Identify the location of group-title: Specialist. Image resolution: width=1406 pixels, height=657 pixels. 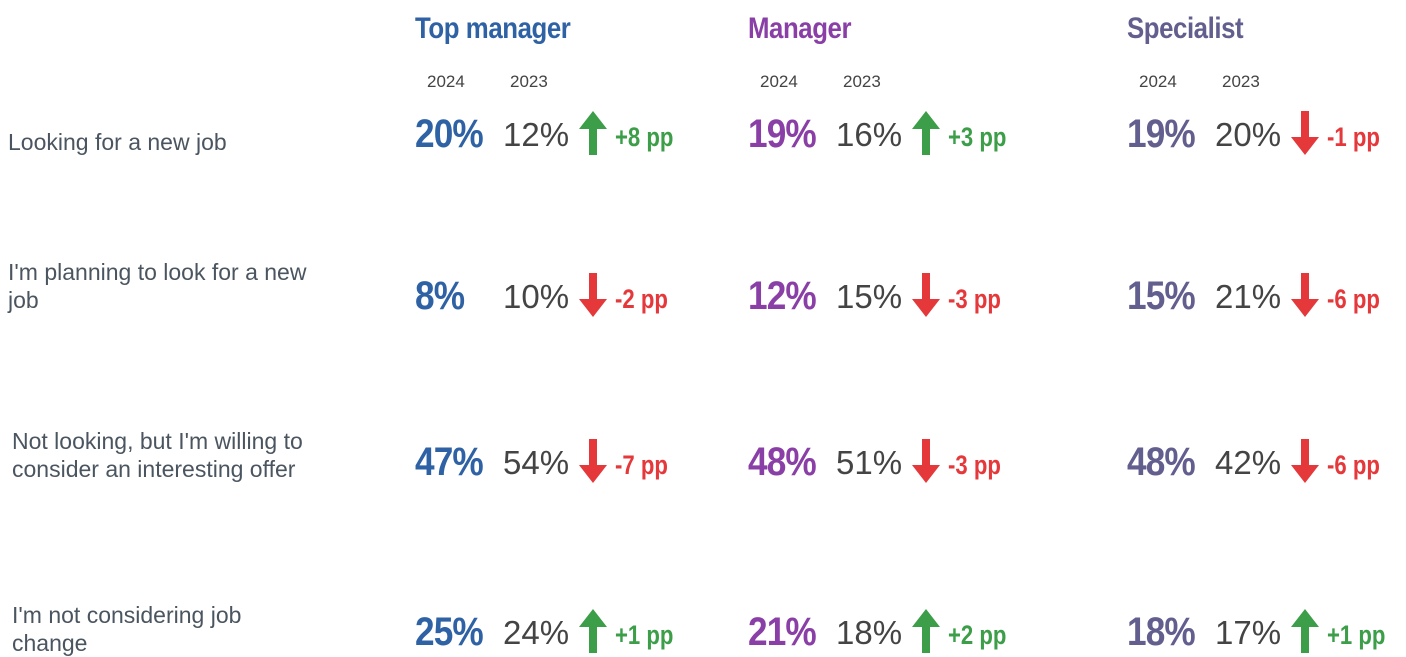
(1185, 28).